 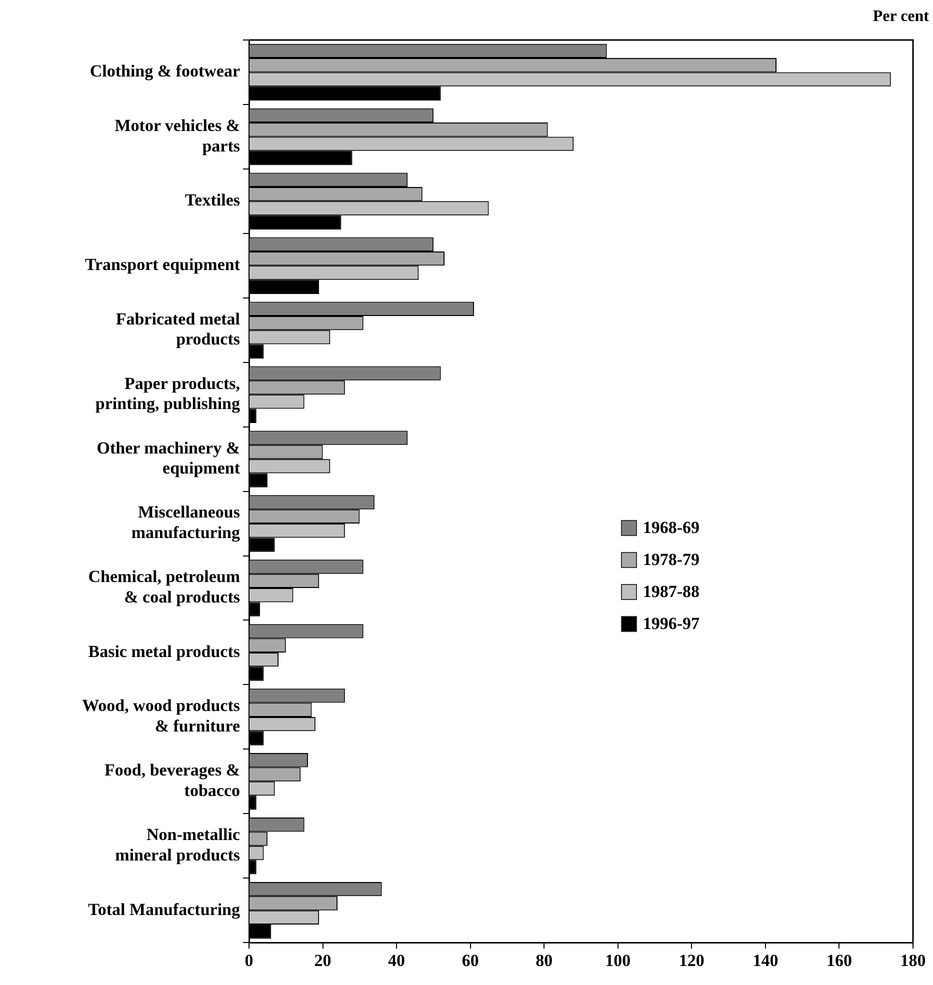 I want to click on x-tick-label: 120, so click(x=691, y=960).